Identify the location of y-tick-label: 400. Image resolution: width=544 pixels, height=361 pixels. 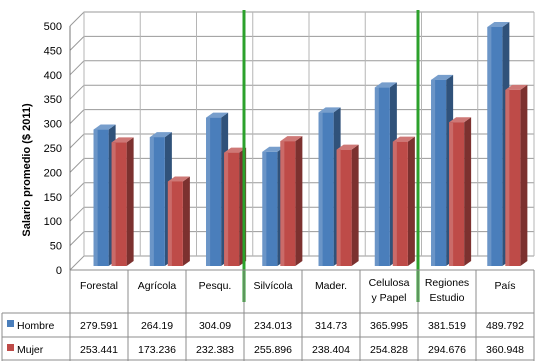
(53, 76).